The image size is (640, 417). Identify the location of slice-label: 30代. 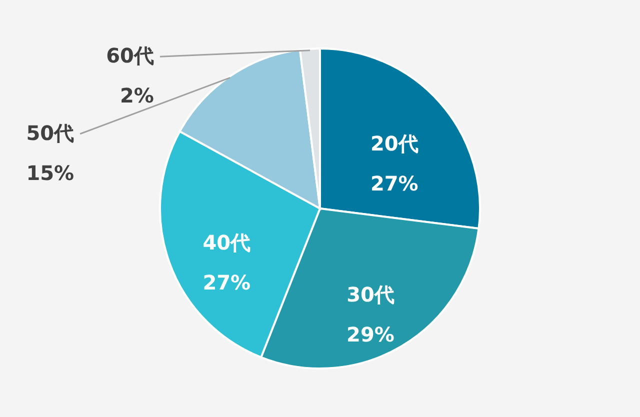
(370, 294).